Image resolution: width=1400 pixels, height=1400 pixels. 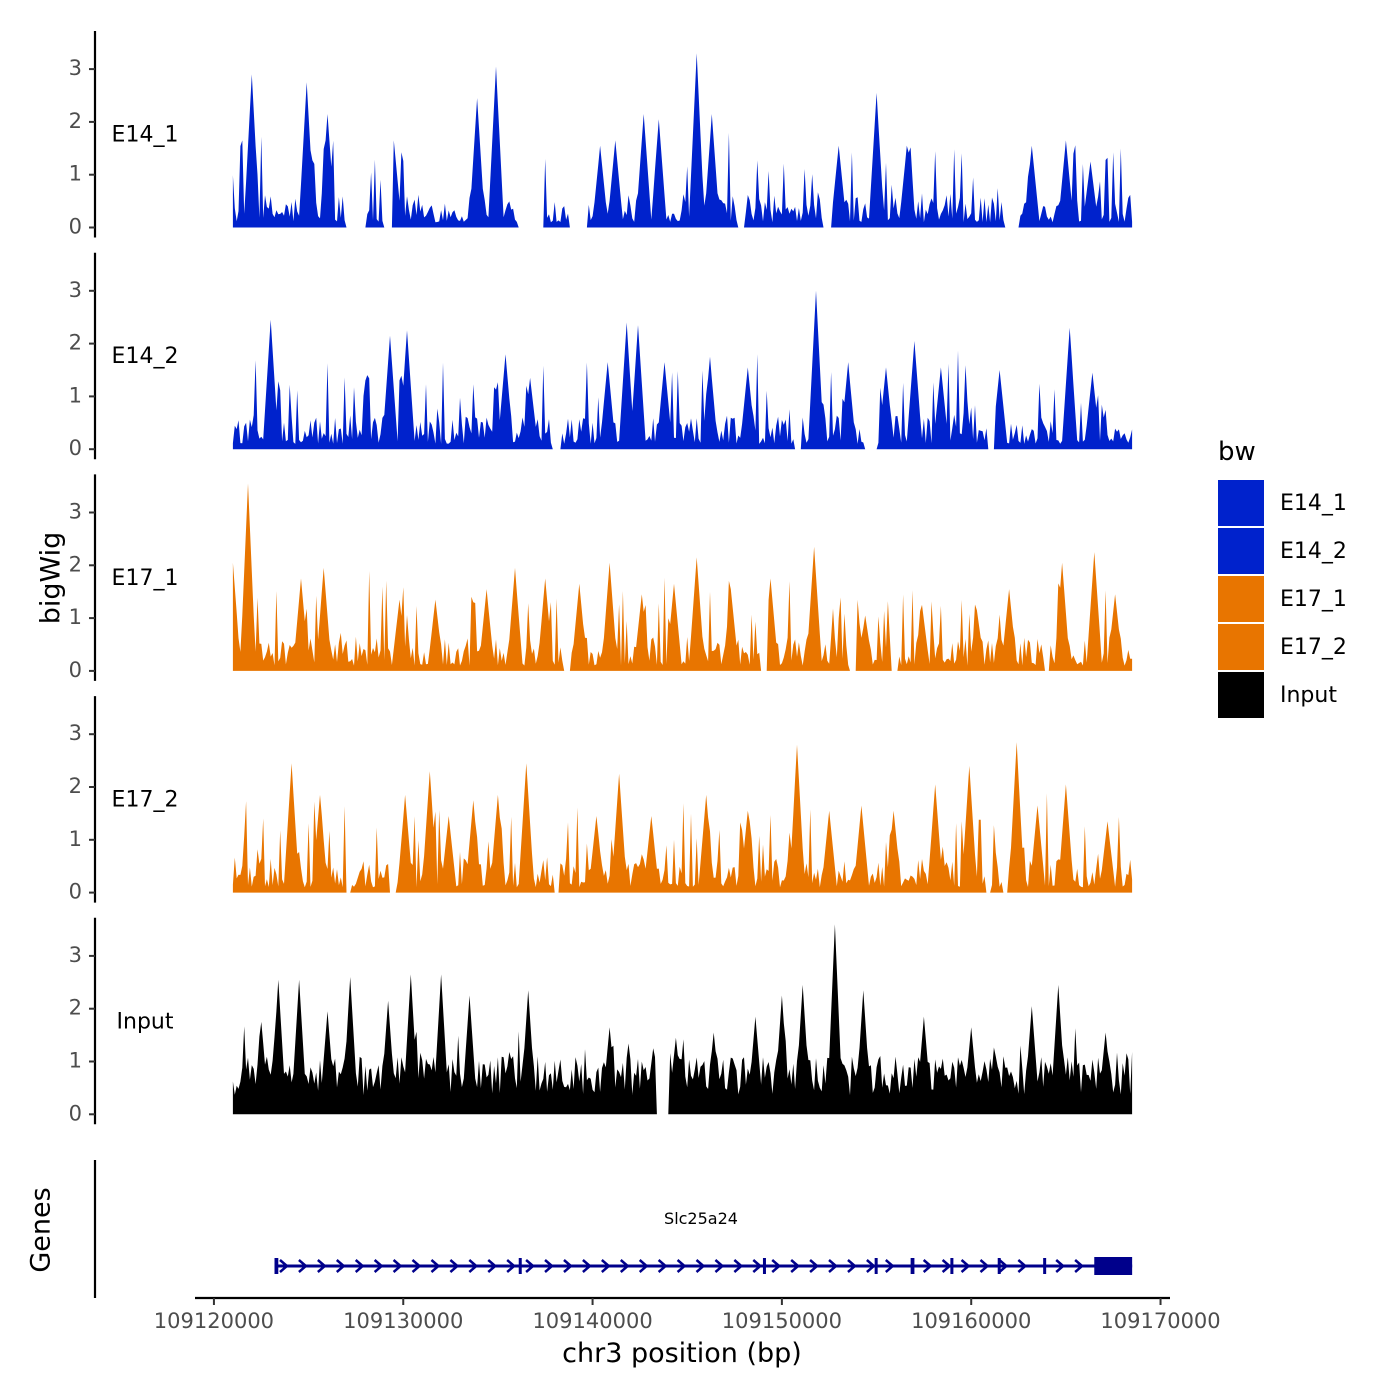 What do you see at coordinates (682, 1353) in the screenshot?
I see `x-axis-title: chr3 position (bp)` at bounding box center [682, 1353].